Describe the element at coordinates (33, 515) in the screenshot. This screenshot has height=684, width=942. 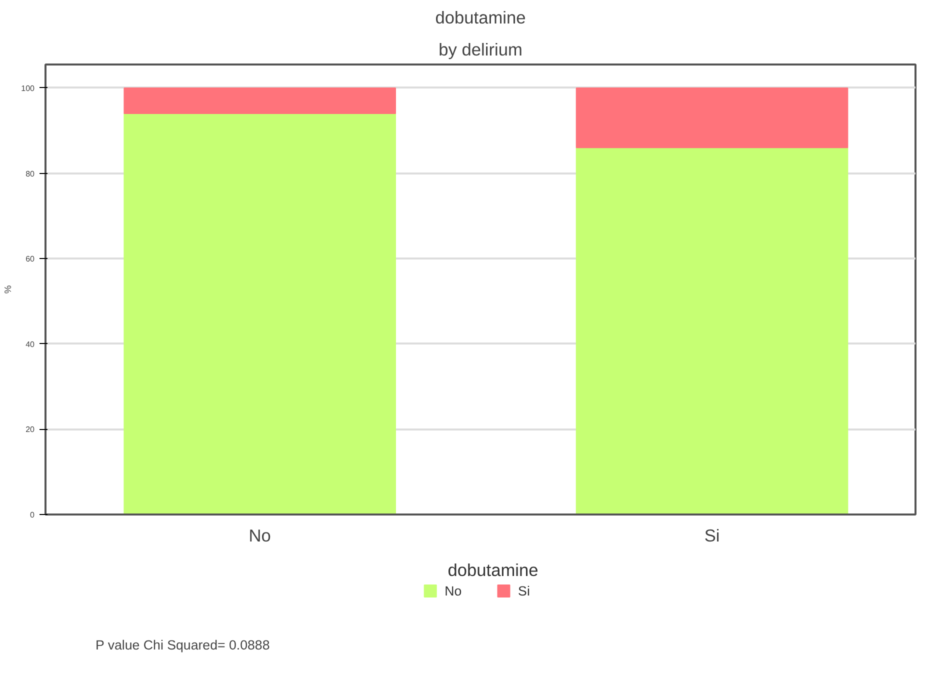
I see `y-tick-label: 0` at that location.